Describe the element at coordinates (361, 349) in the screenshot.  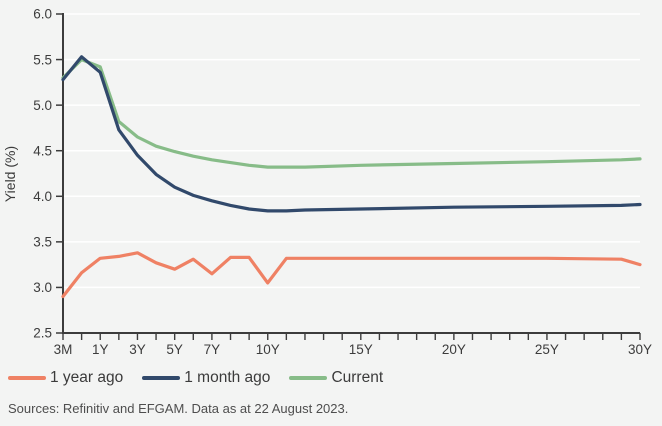
I see `x-tick-label: 15Y` at that location.